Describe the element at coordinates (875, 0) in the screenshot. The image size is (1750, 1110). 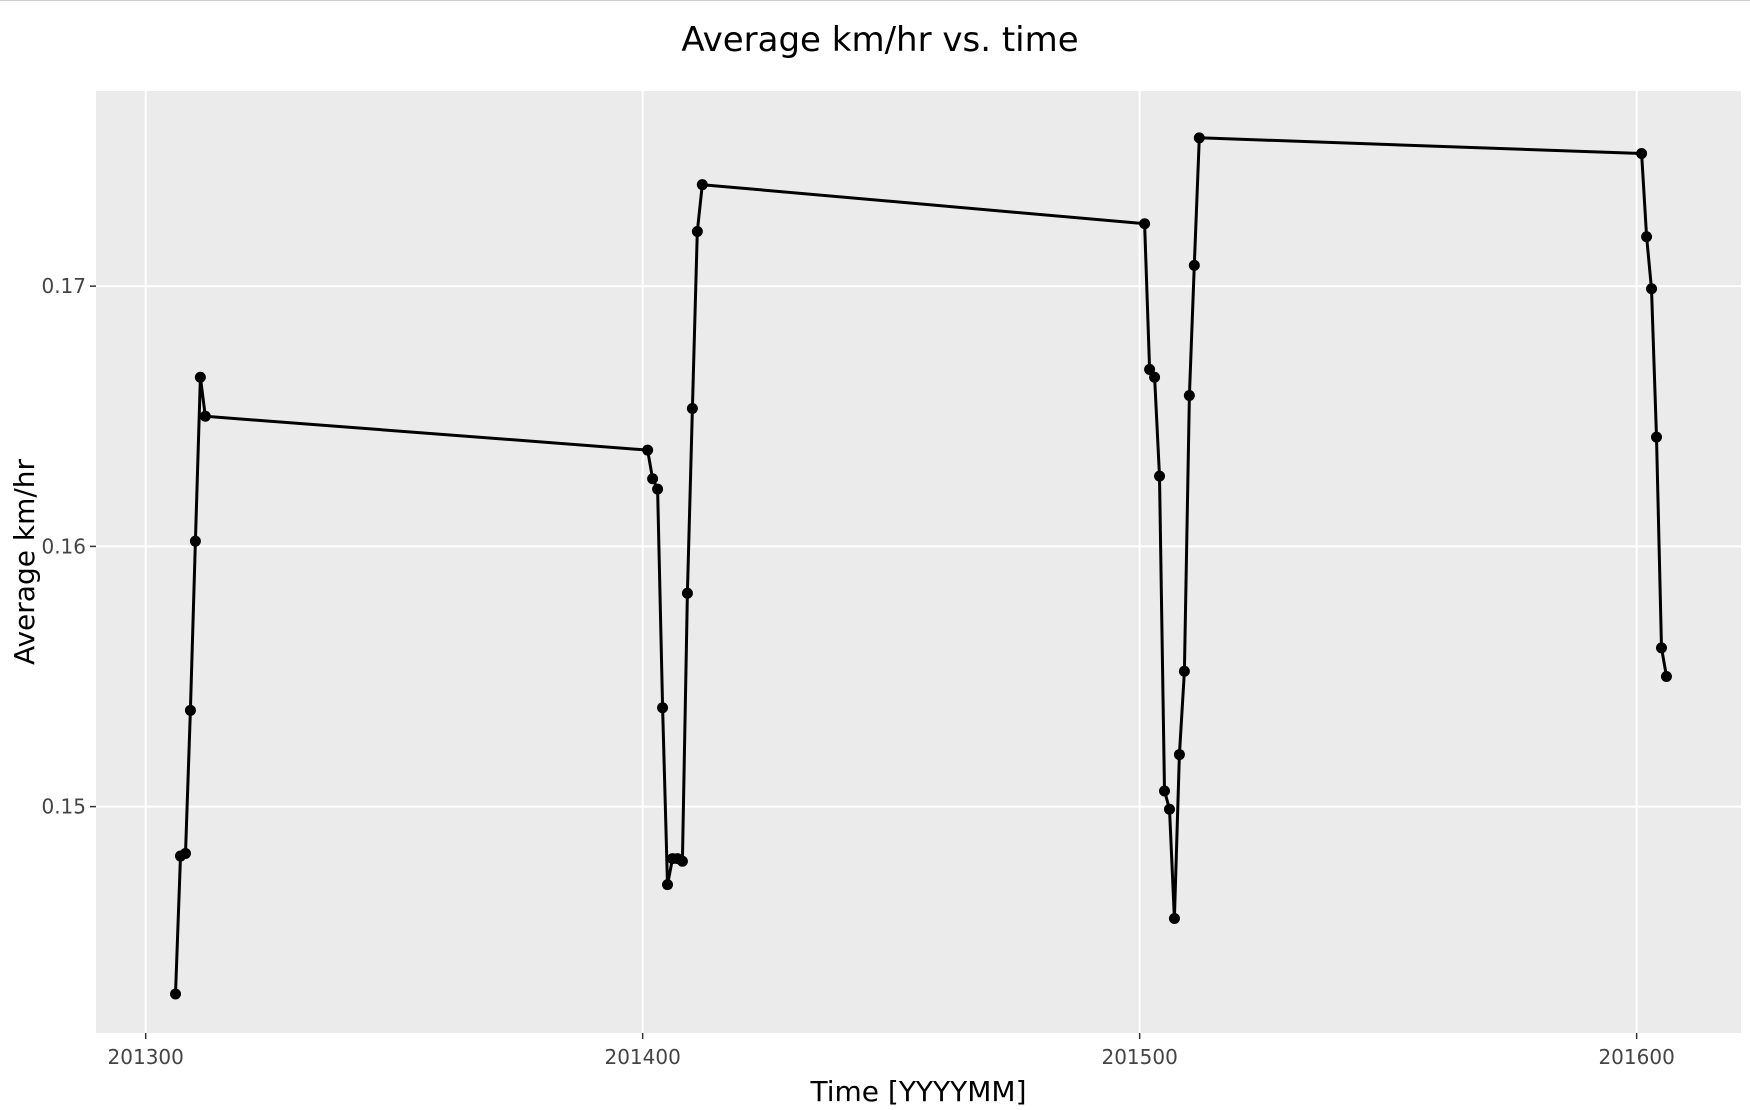
I see `top-border` at that location.